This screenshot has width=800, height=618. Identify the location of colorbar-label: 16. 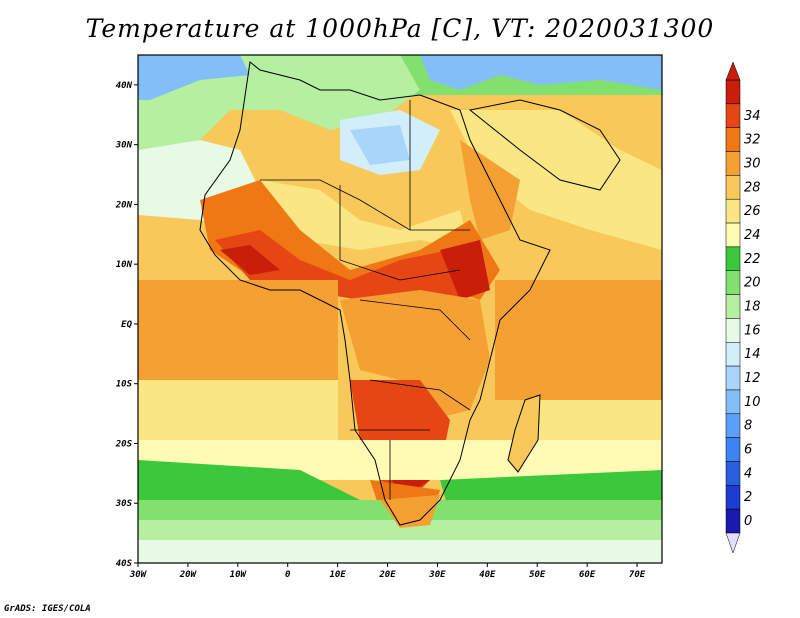
(752, 330).